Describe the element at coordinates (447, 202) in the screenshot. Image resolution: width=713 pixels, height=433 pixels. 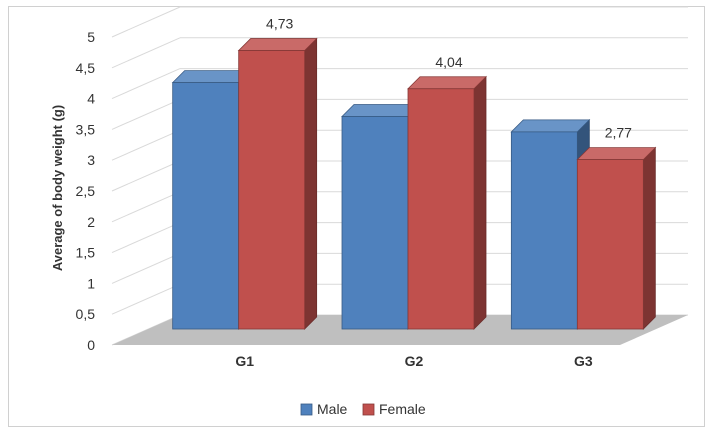
I see `bar-female-g2` at that location.